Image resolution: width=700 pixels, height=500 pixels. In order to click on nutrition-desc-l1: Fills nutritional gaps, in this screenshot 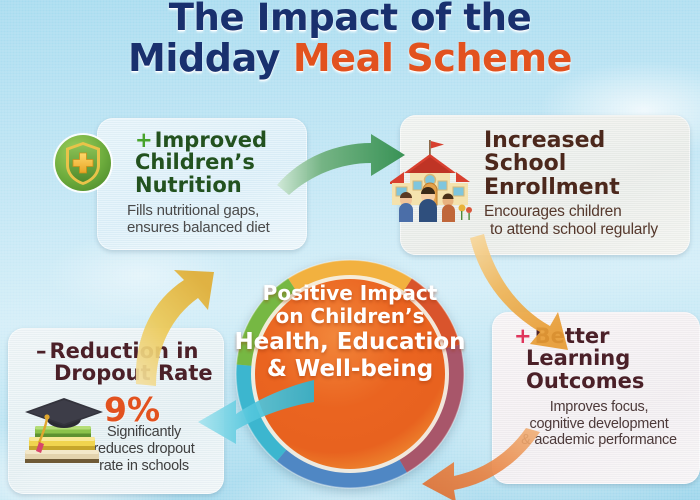, I will do `click(193, 210)`.